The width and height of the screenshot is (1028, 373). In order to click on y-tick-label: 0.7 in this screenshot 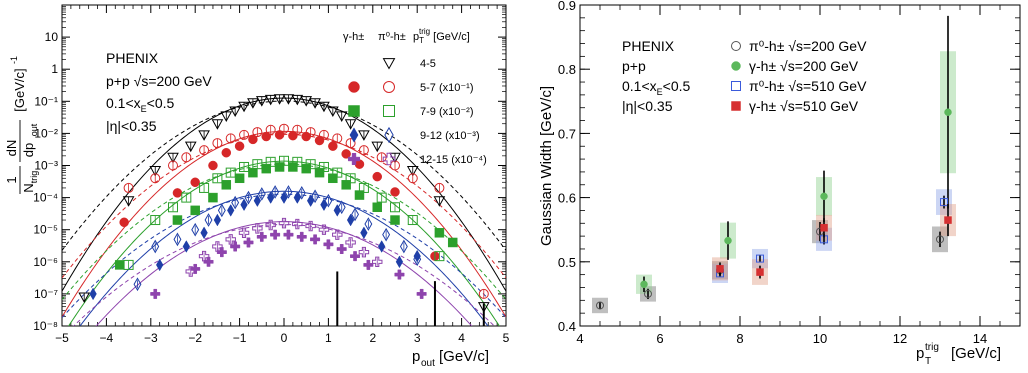, I will do `click(567, 133)`.